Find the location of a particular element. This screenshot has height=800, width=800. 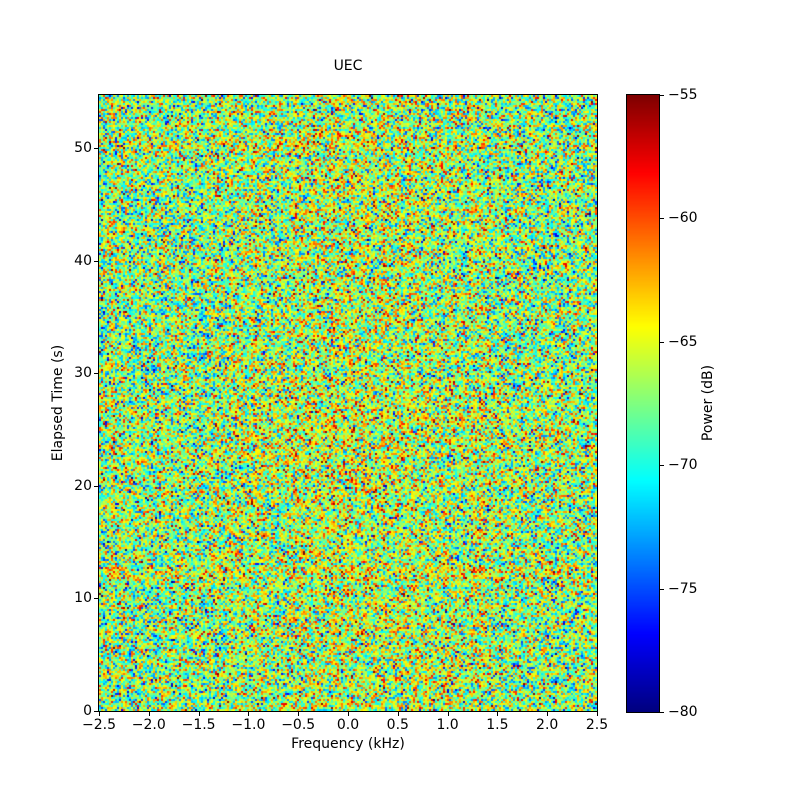

x-tick-label: 1.5 is located at coordinates (497, 725).